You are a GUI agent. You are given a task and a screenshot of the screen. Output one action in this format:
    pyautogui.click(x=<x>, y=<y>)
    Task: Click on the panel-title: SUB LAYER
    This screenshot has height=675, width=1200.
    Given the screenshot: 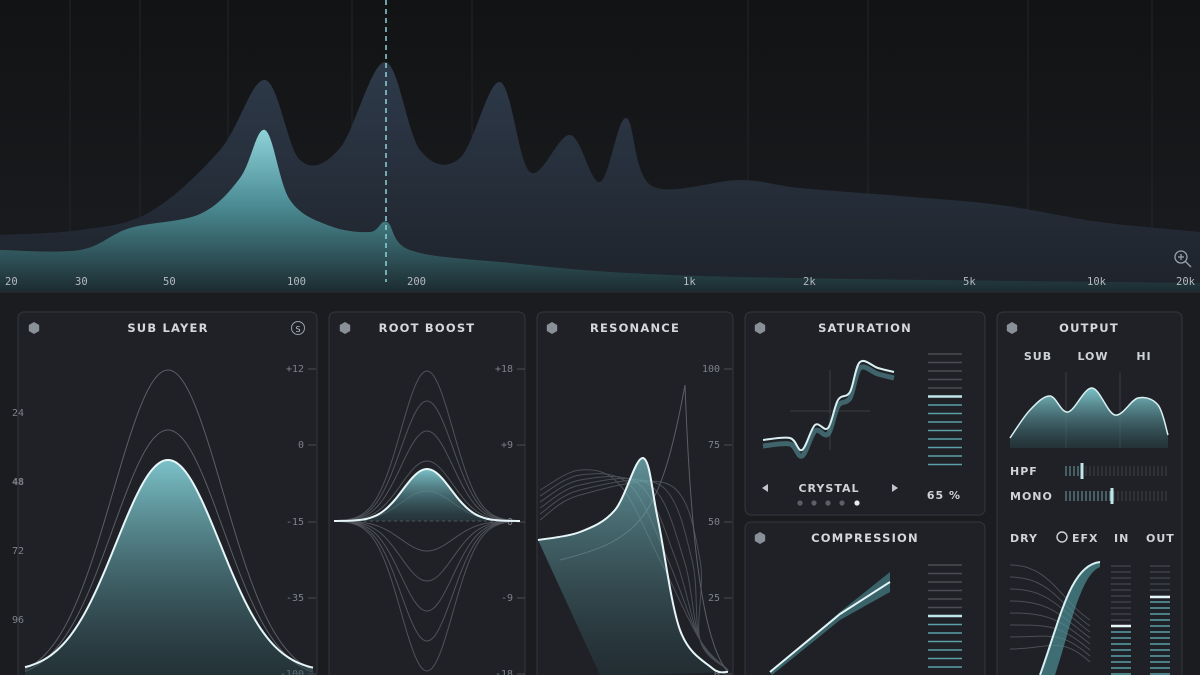 What is the action you would take?
    pyautogui.click(x=167, y=328)
    